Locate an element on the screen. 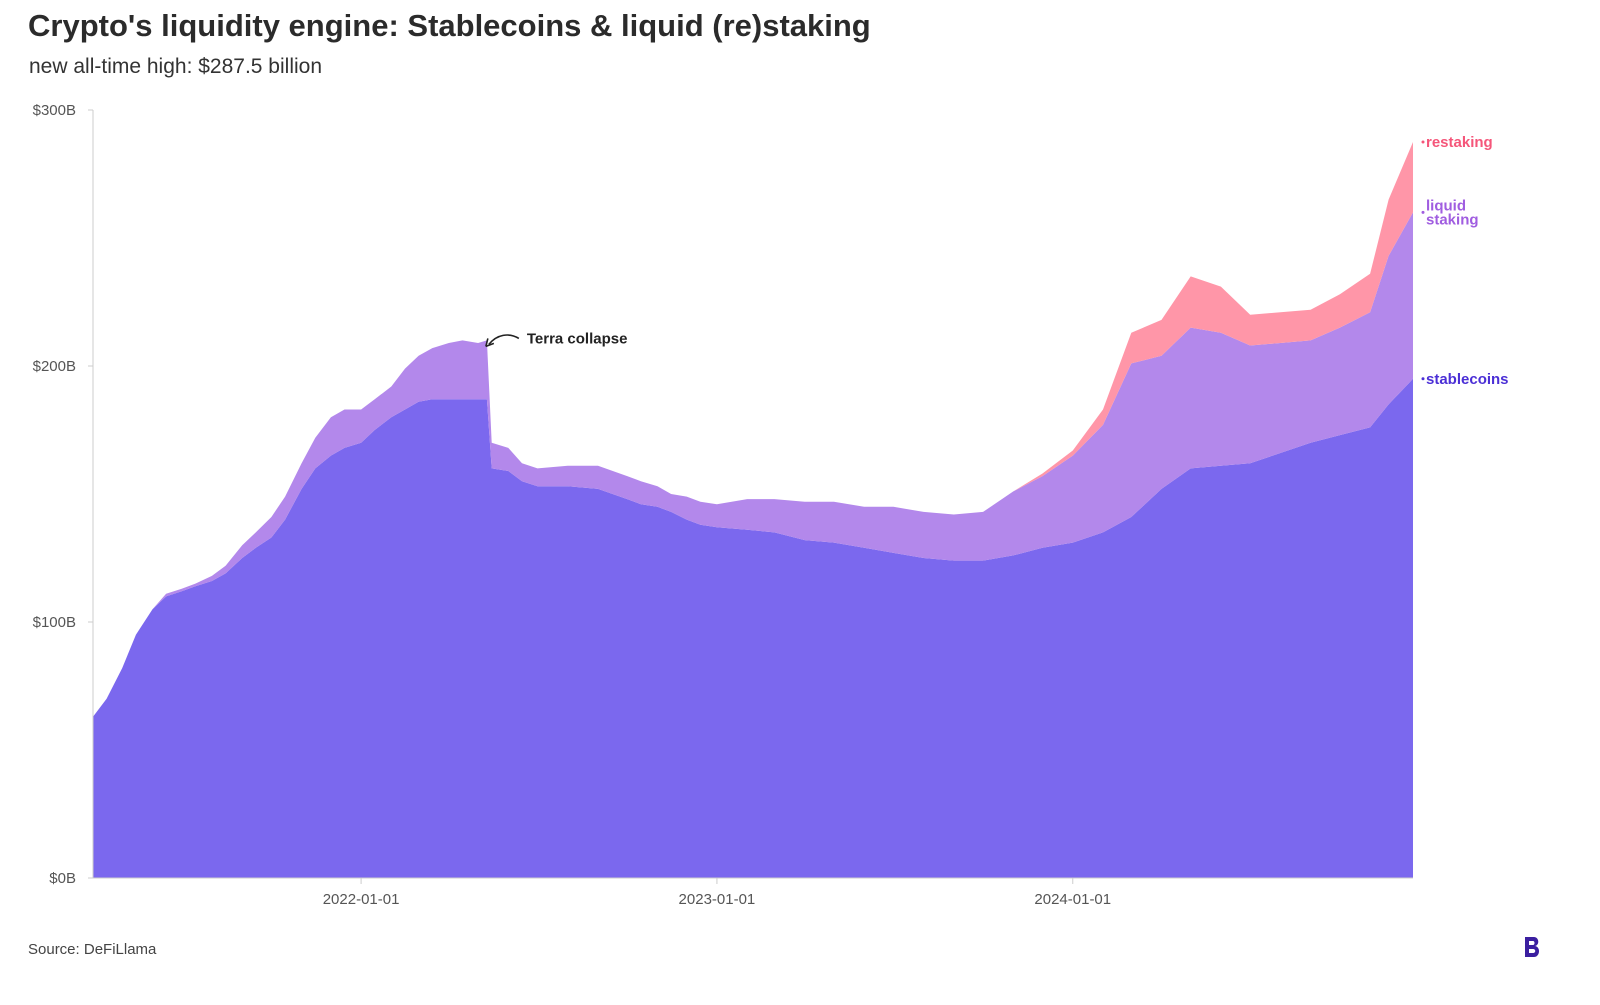 Image resolution: width=1600 pixels, height=1005 pixels. y-tick-label: $300B is located at coordinates (54, 110).